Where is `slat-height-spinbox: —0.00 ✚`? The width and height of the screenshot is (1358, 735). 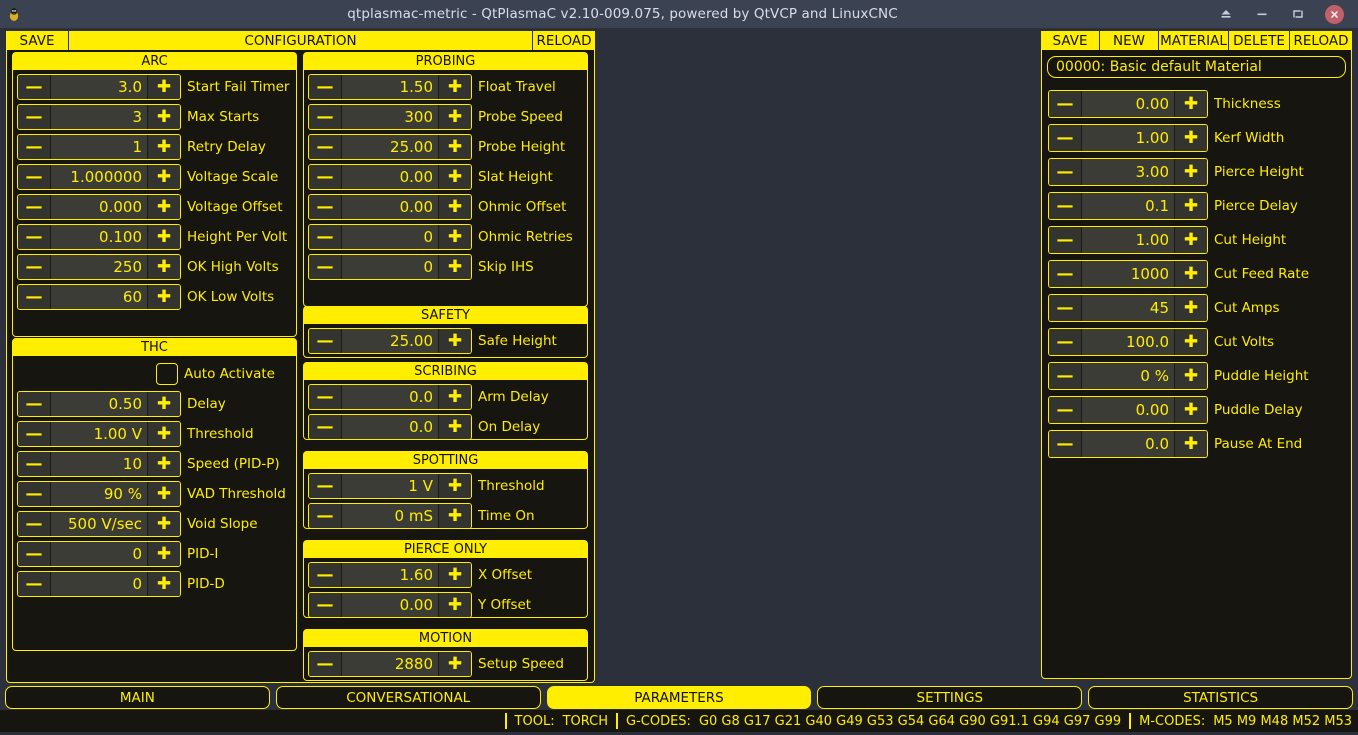
slat-height-spinbox: —0.00 ✚ is located at coordinates (390, 177).